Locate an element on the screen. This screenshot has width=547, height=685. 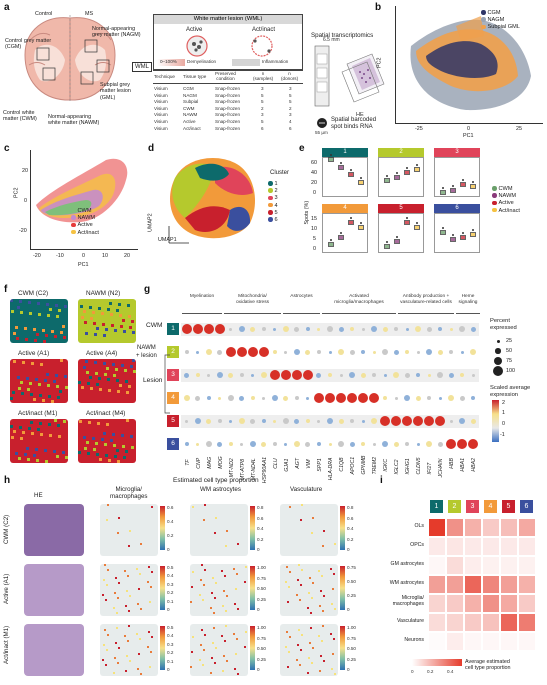
e-facet-header: 5 is located at coordinates (401, 208).